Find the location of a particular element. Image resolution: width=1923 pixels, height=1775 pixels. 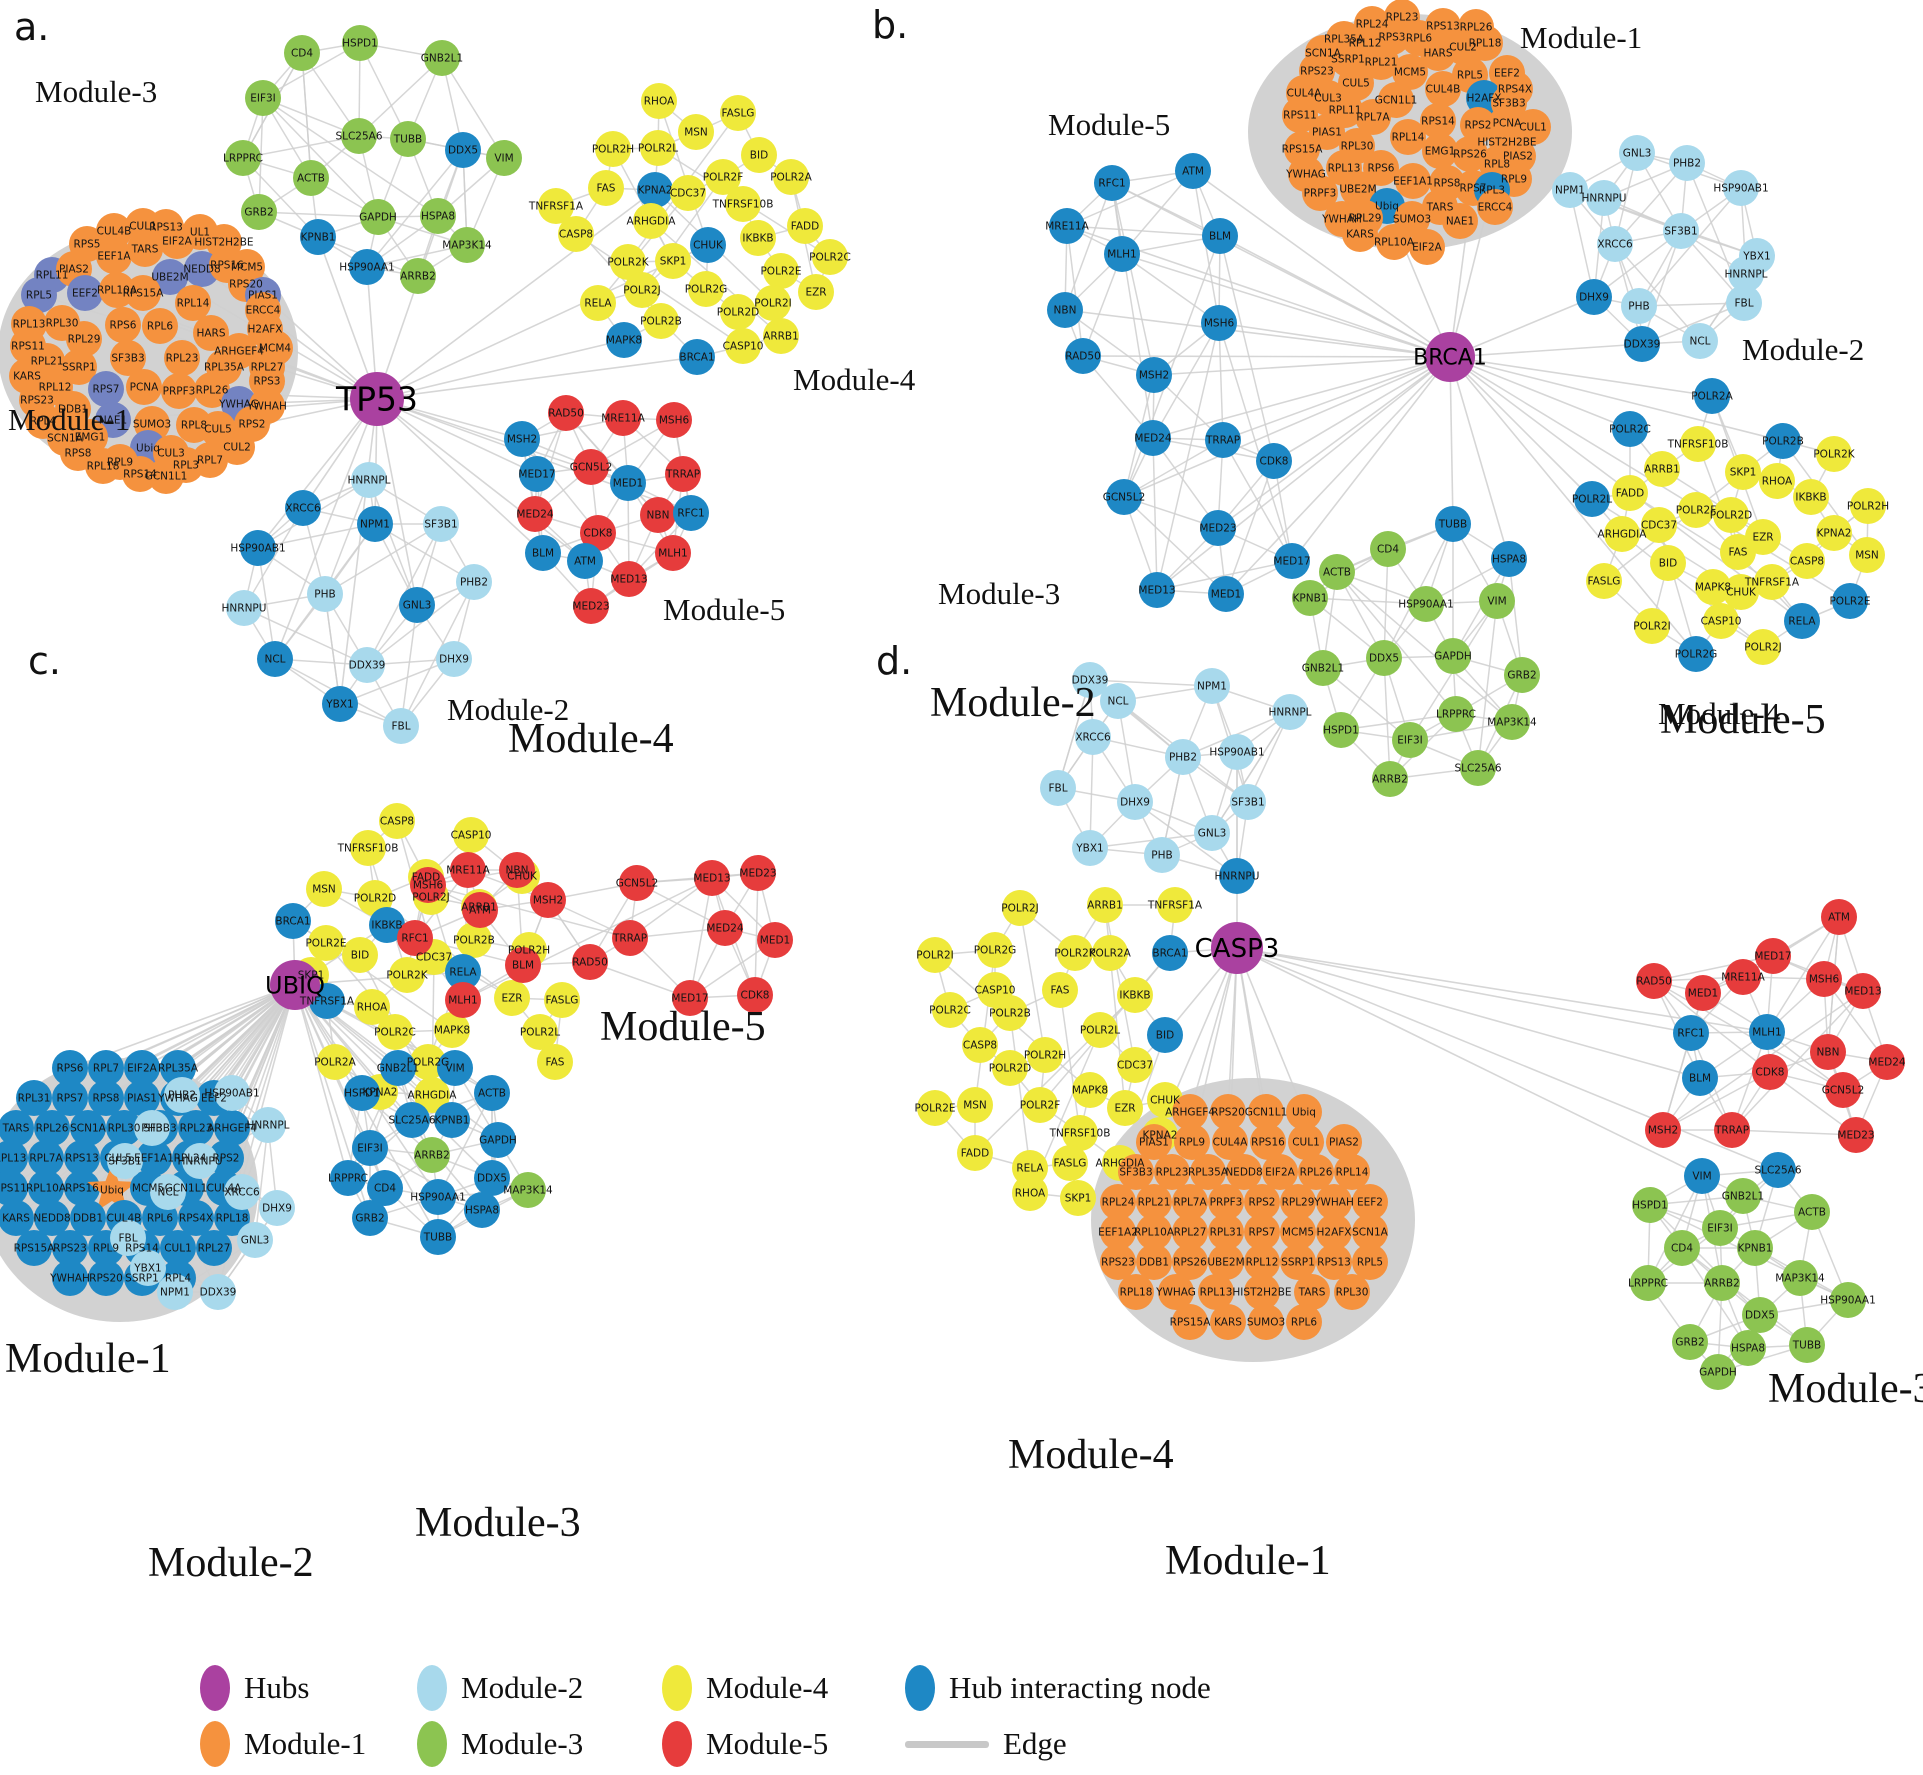

node-BRCA1 is located at coordinates (1170, 953).